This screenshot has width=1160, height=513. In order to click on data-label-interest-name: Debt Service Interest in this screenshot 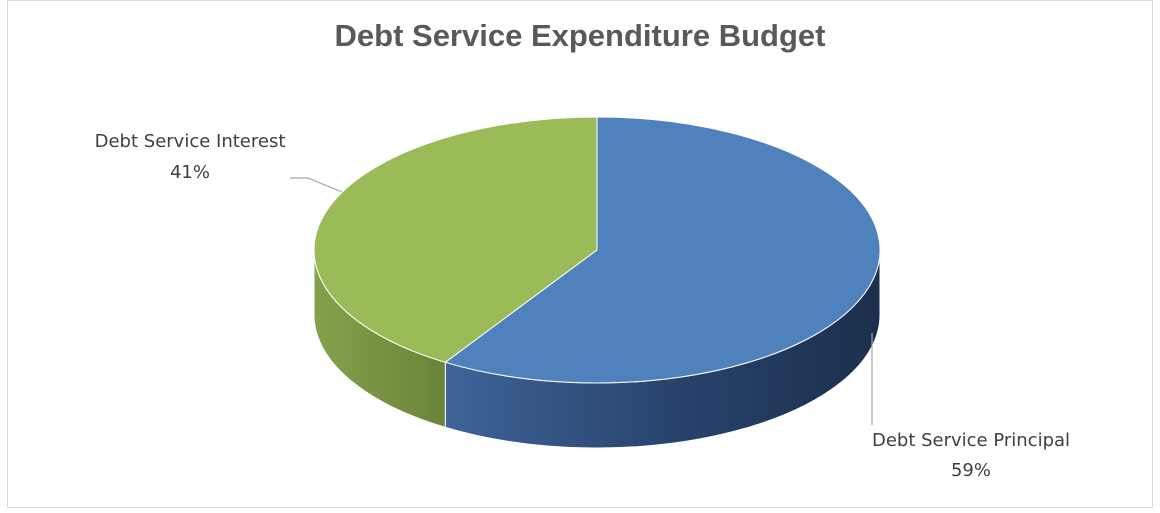, I will do `click(190, 141)`.